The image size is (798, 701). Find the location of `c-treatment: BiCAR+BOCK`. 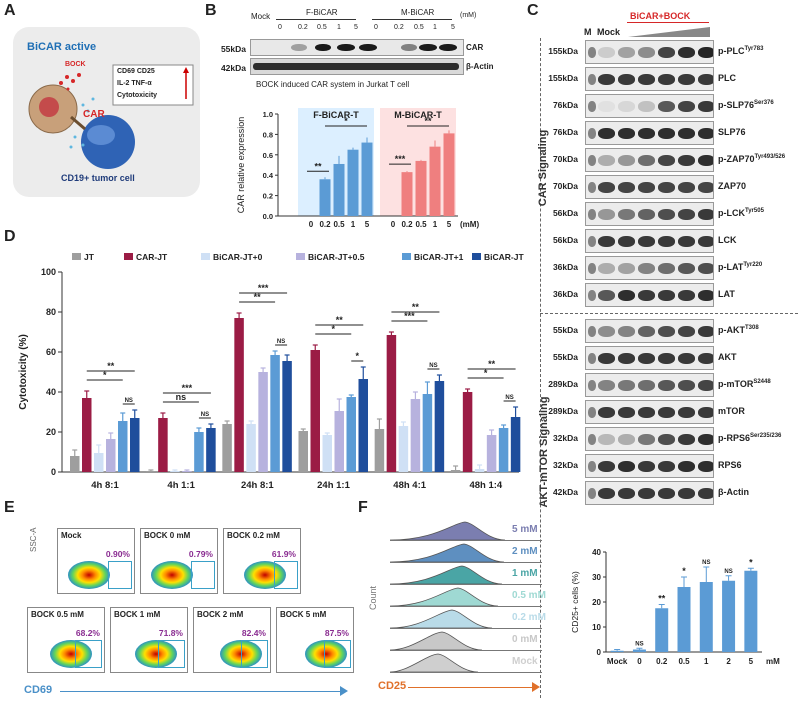

c-treatment: BiCAR+BOCK is located at coordinates (660, 16).